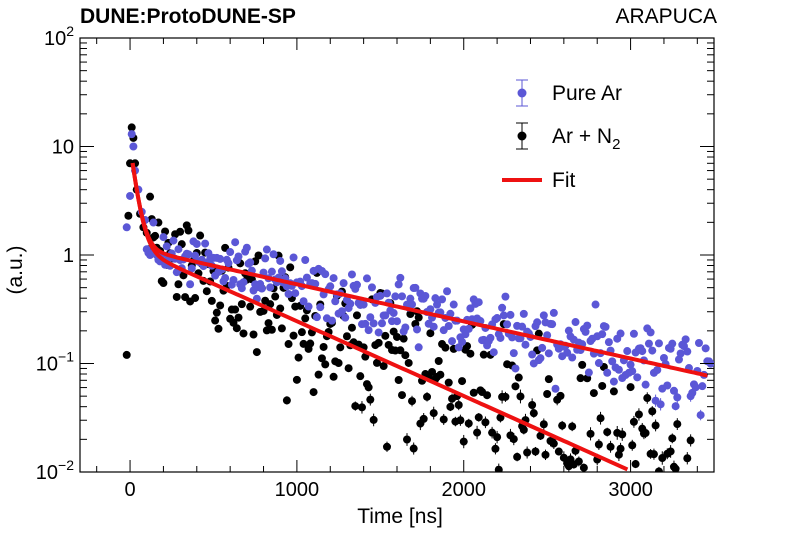 The width and height of the screenshot is (793, 540). What do you see at coordinates (666, 16) in the screenshot?
I see `detector-label: ARAPUCA` at bounding box center [666, 16].